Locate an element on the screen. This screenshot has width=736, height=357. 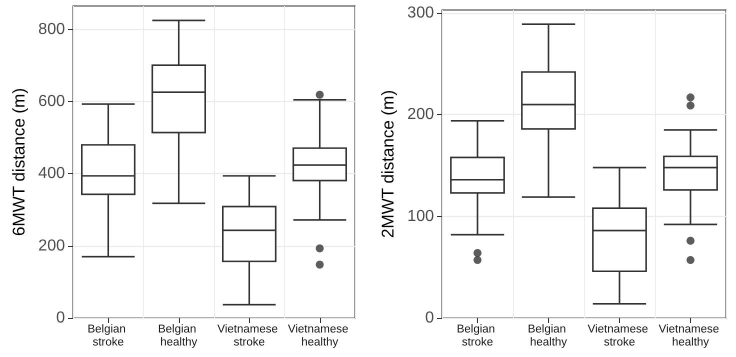
y-axis-title: 2MWT distance (m) is located at coordinates (388, 164).